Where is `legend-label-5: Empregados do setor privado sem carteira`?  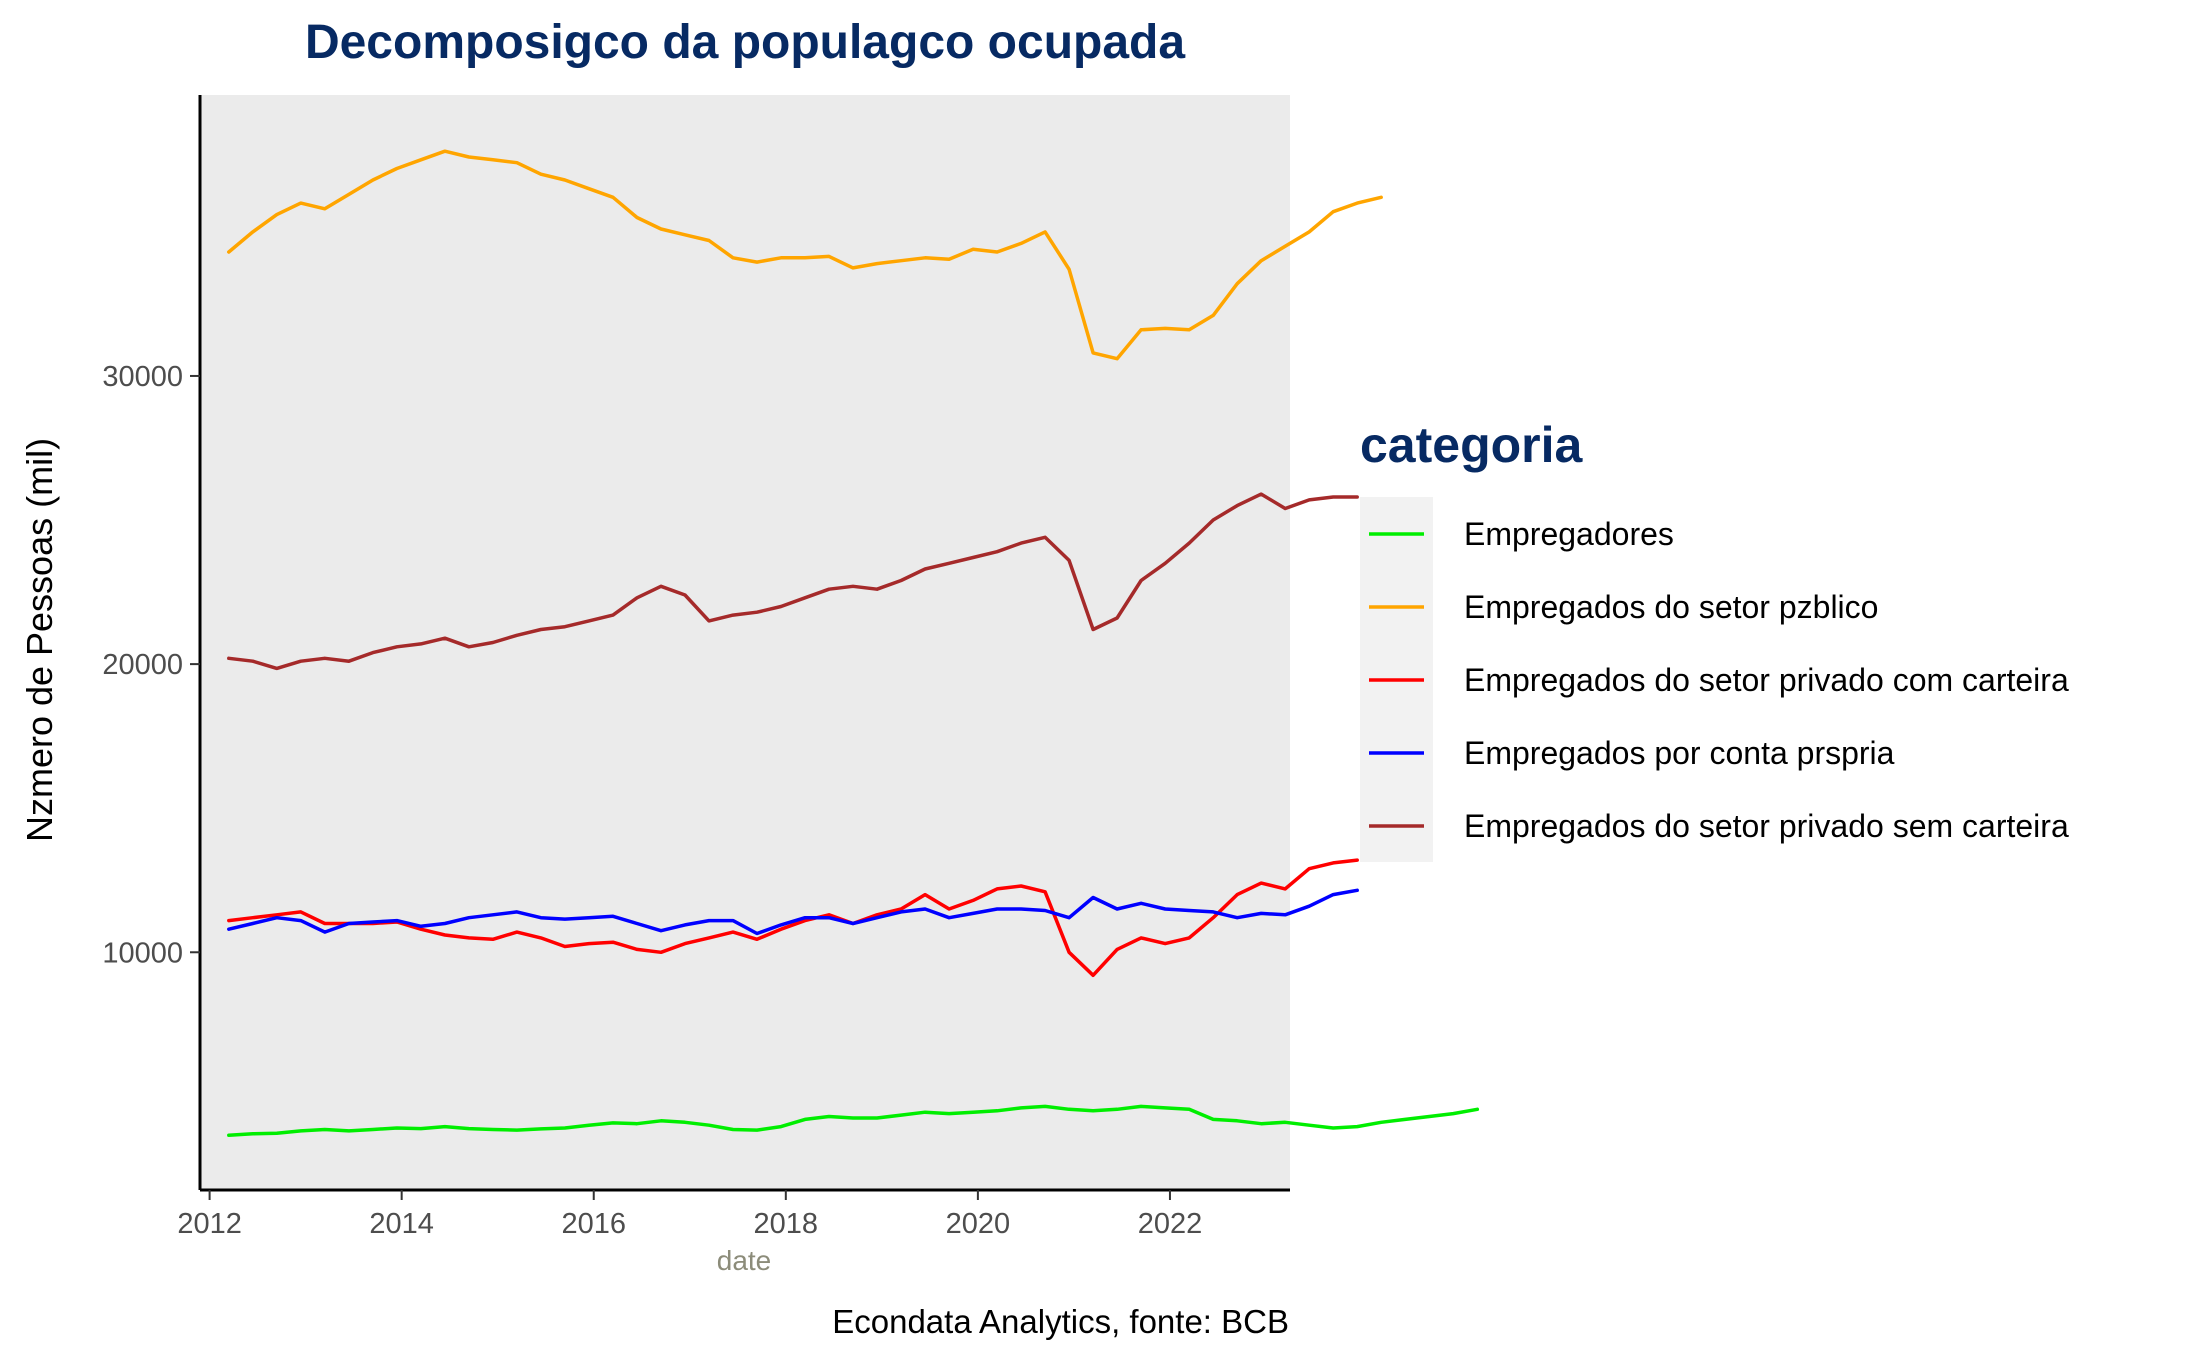
legend-label-5: Empregados do setor privado sem carteira is located at coordinates (1766, 826).